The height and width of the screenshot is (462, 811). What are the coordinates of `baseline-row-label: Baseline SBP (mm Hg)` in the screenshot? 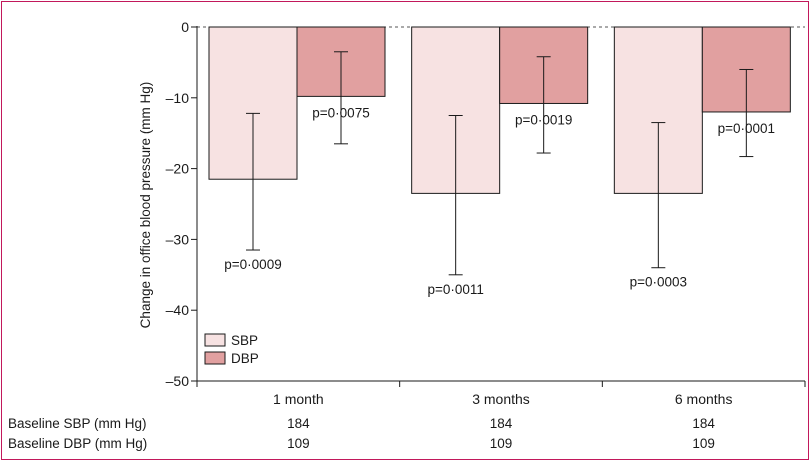 It's located at (77, 423).